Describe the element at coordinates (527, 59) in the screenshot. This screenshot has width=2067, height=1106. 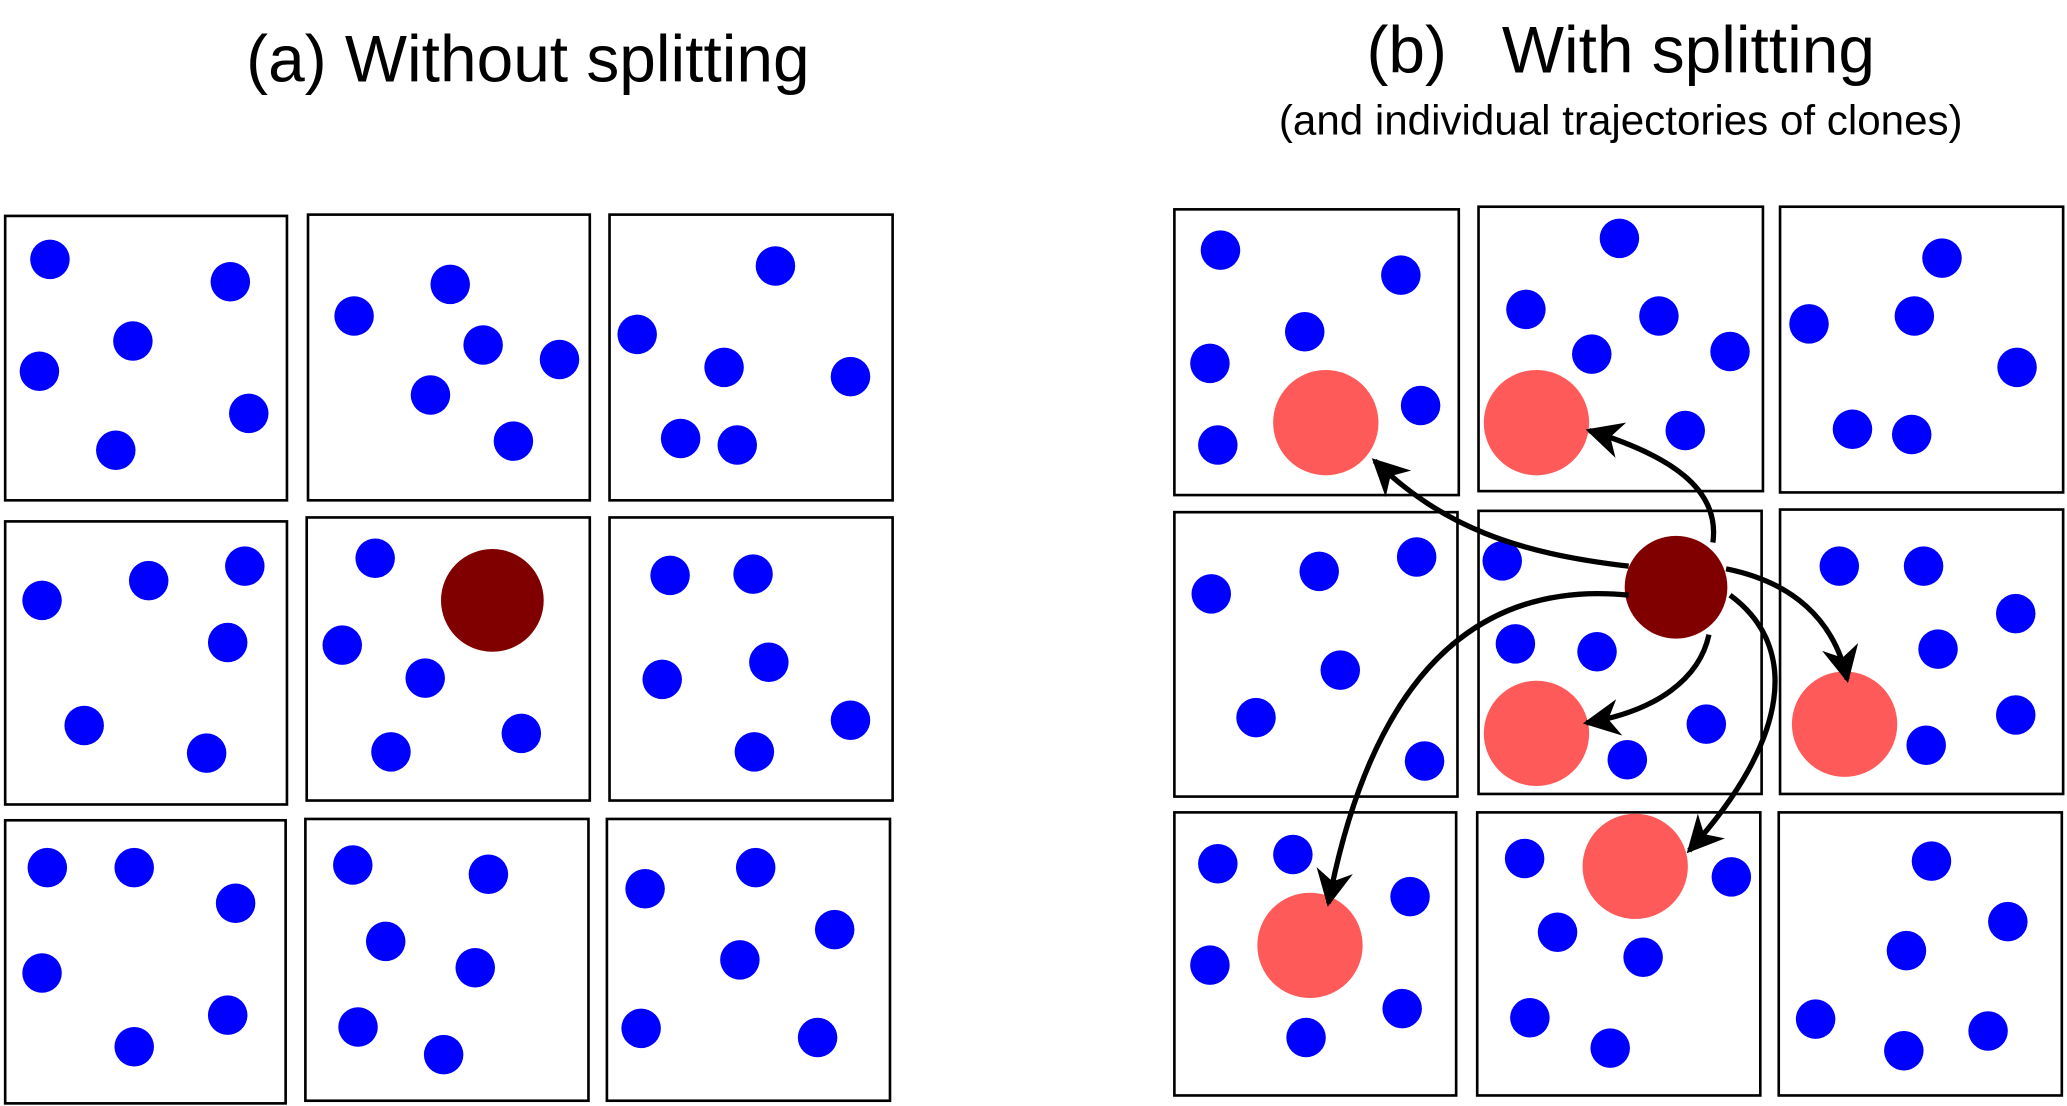
I see `panel-a-title: (a) Without splitting` at that location.